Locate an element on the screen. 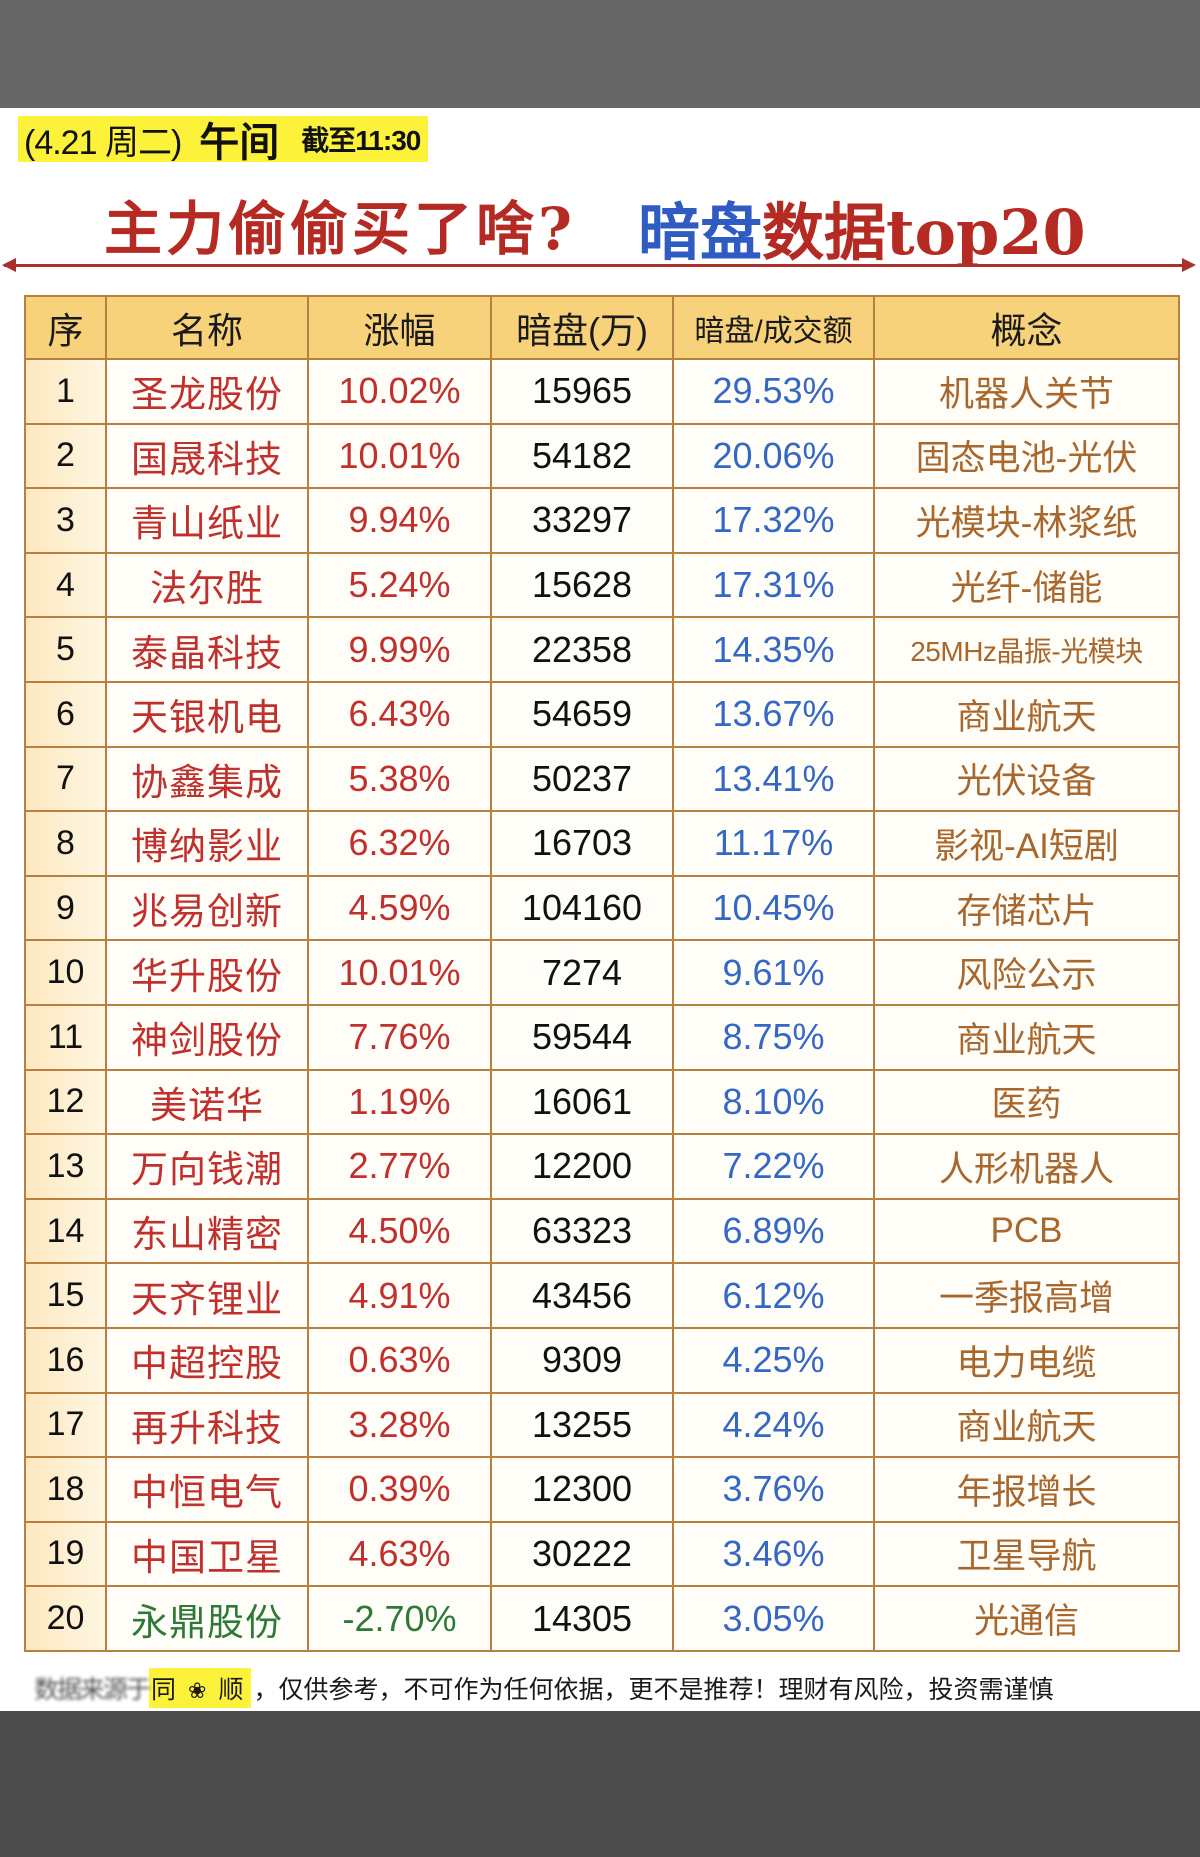 This screenshot has width=1200, height=1857. double-arrow-divider is located at coordinates (599, 265).